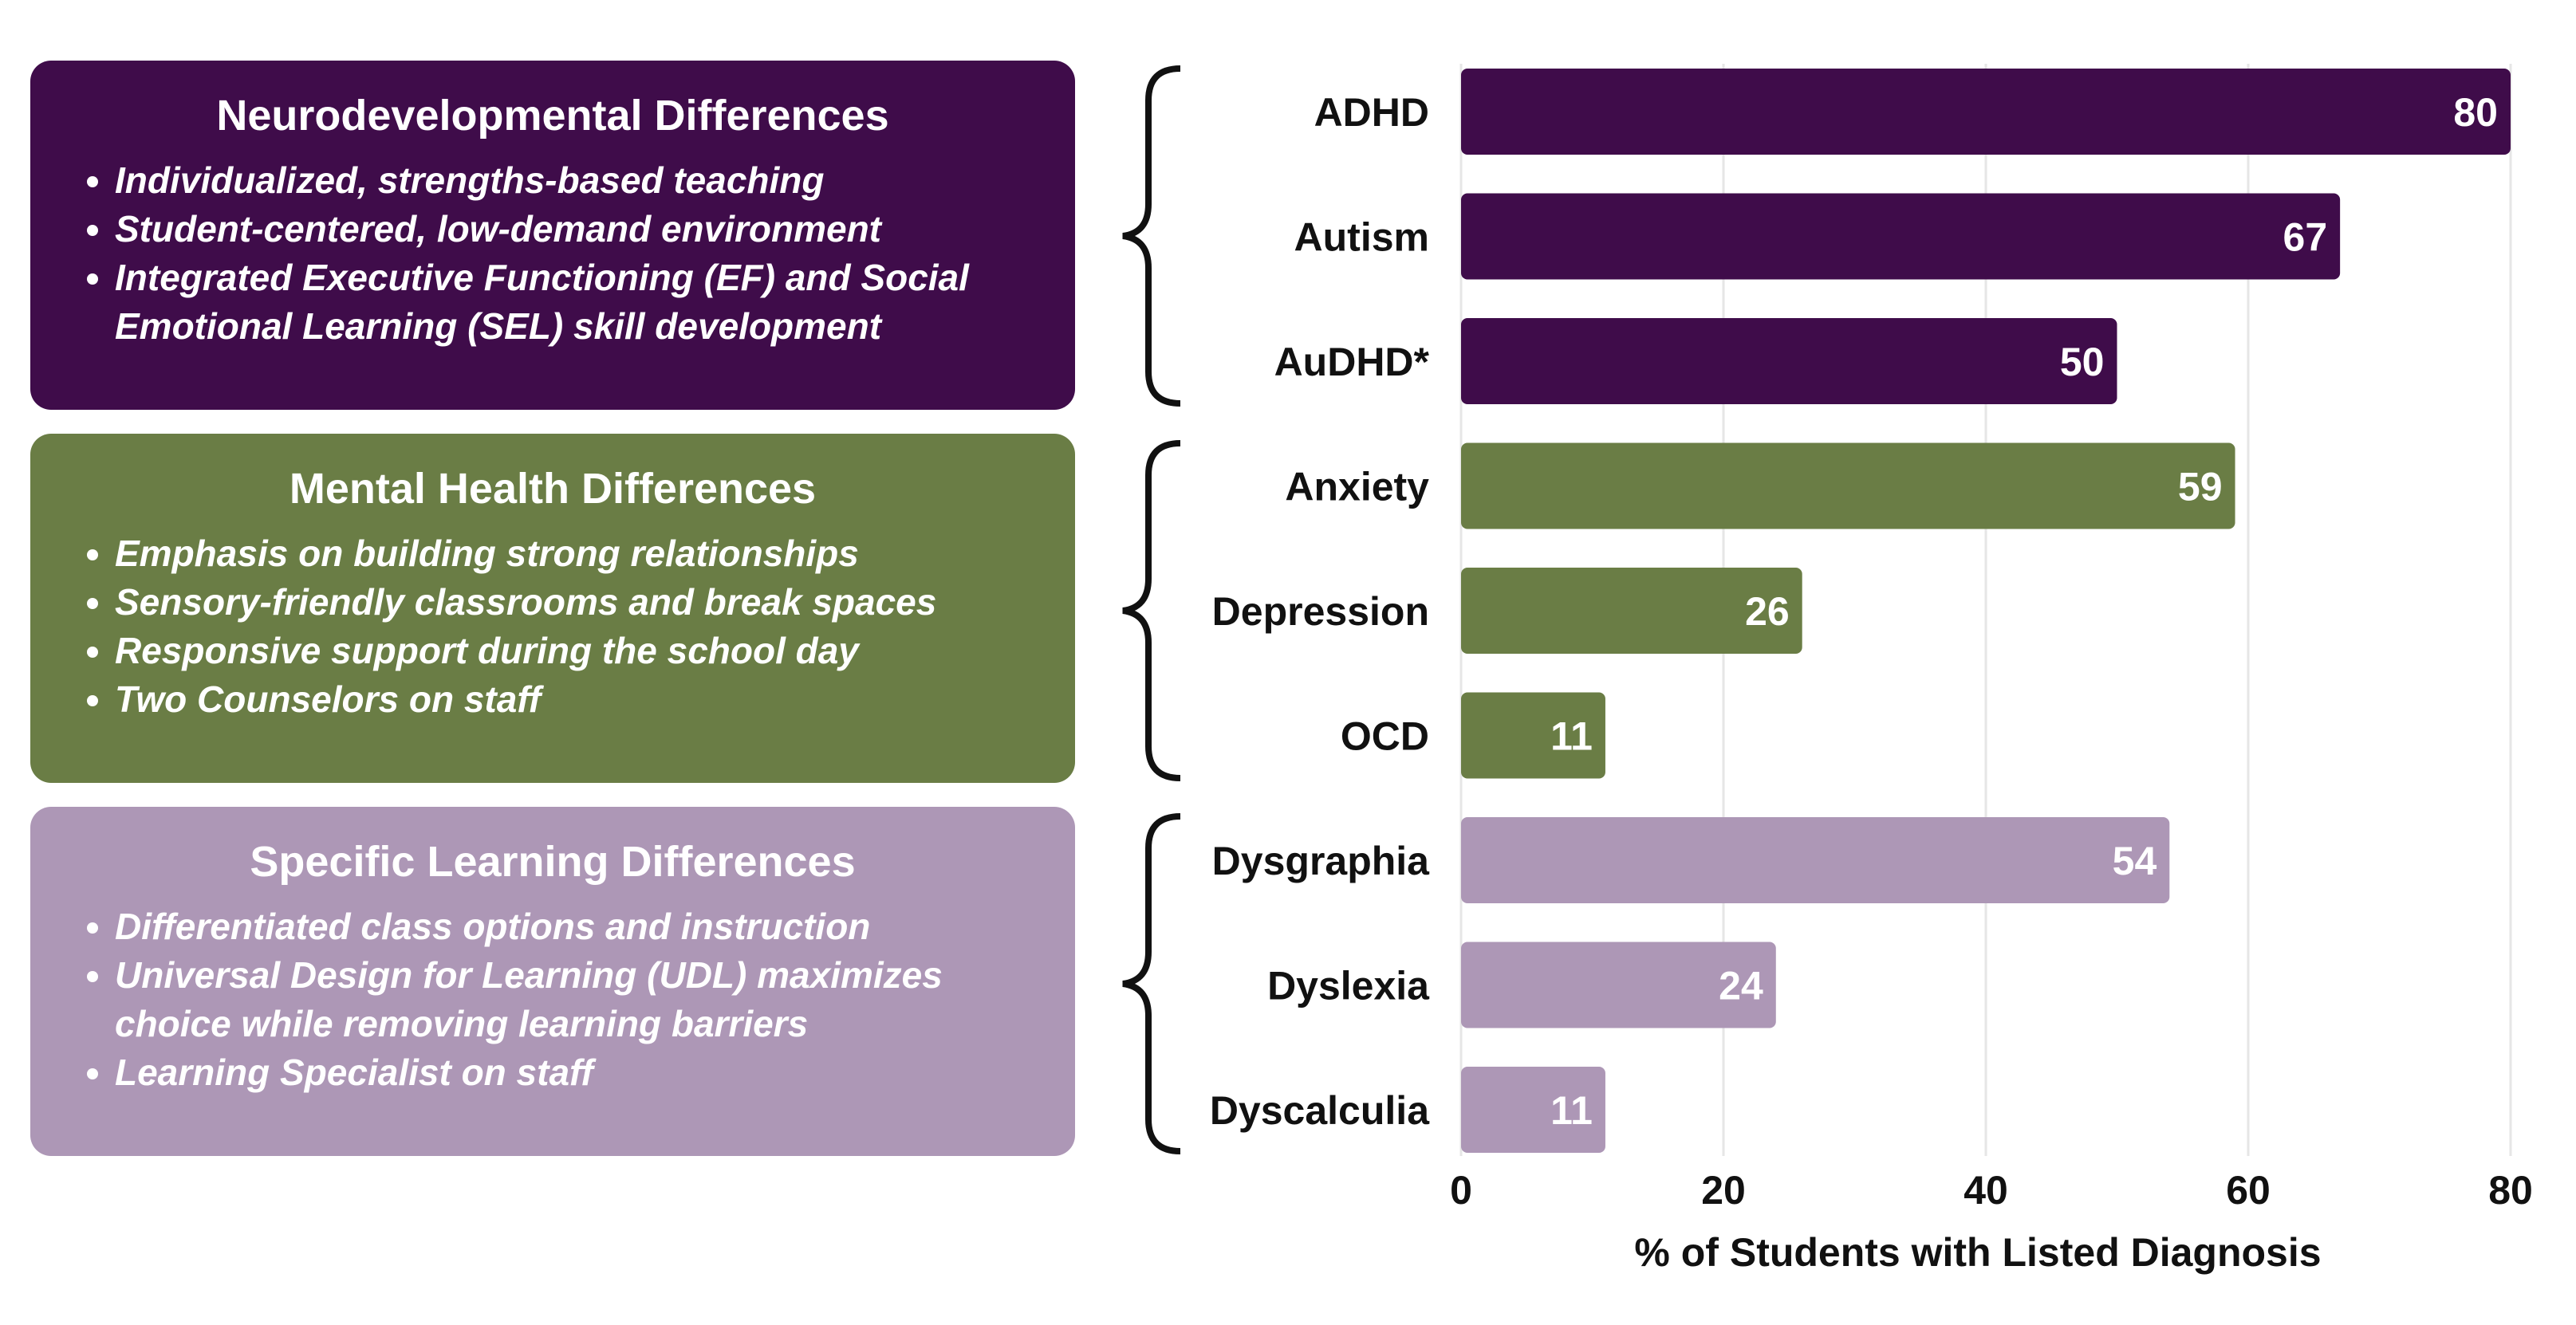 The width and height of the screenshot is (2576, 1325). What do you see at coordinates (575, 699) in the screenshot?
I see `bullet-item: Two Counselors on staff` at bounding box center [575, 699].